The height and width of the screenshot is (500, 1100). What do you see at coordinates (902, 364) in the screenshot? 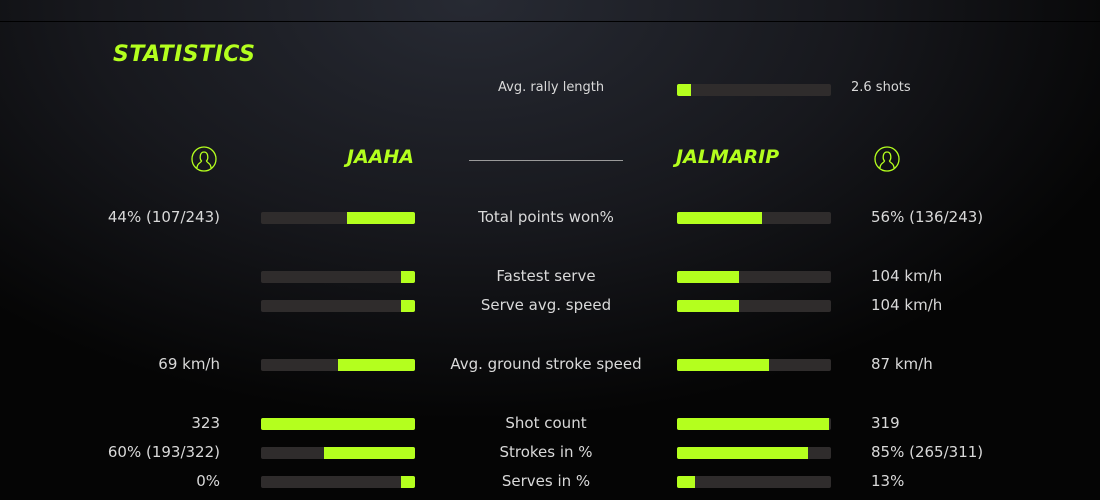
I see `right-value: 87 km/h` at bounding box center [902, 364].